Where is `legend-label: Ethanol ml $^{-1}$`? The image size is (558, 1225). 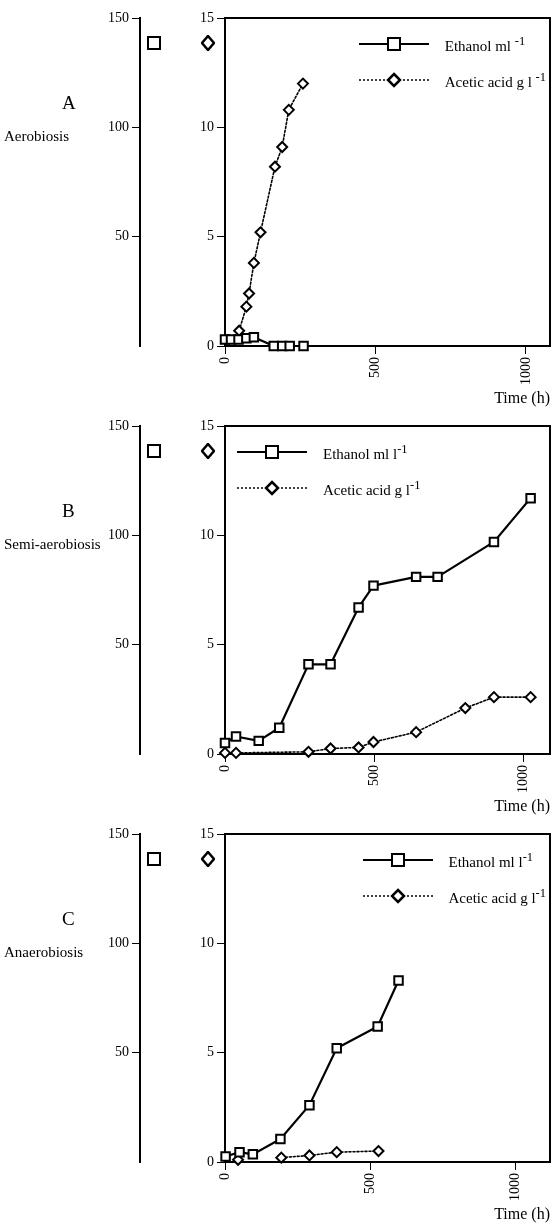
legend-label: Ethanol ml $^{-1}$ is located at coordinates (485, 44).